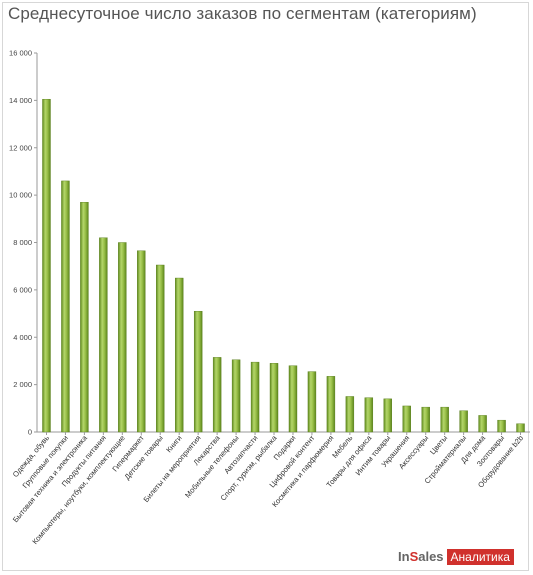 The height and width of the screenshot is (575, 533). What do you see at coordinates (22, 242) in the screenshot?
I see `y-tick-label: 8 000` at bounding box center [22, 242].